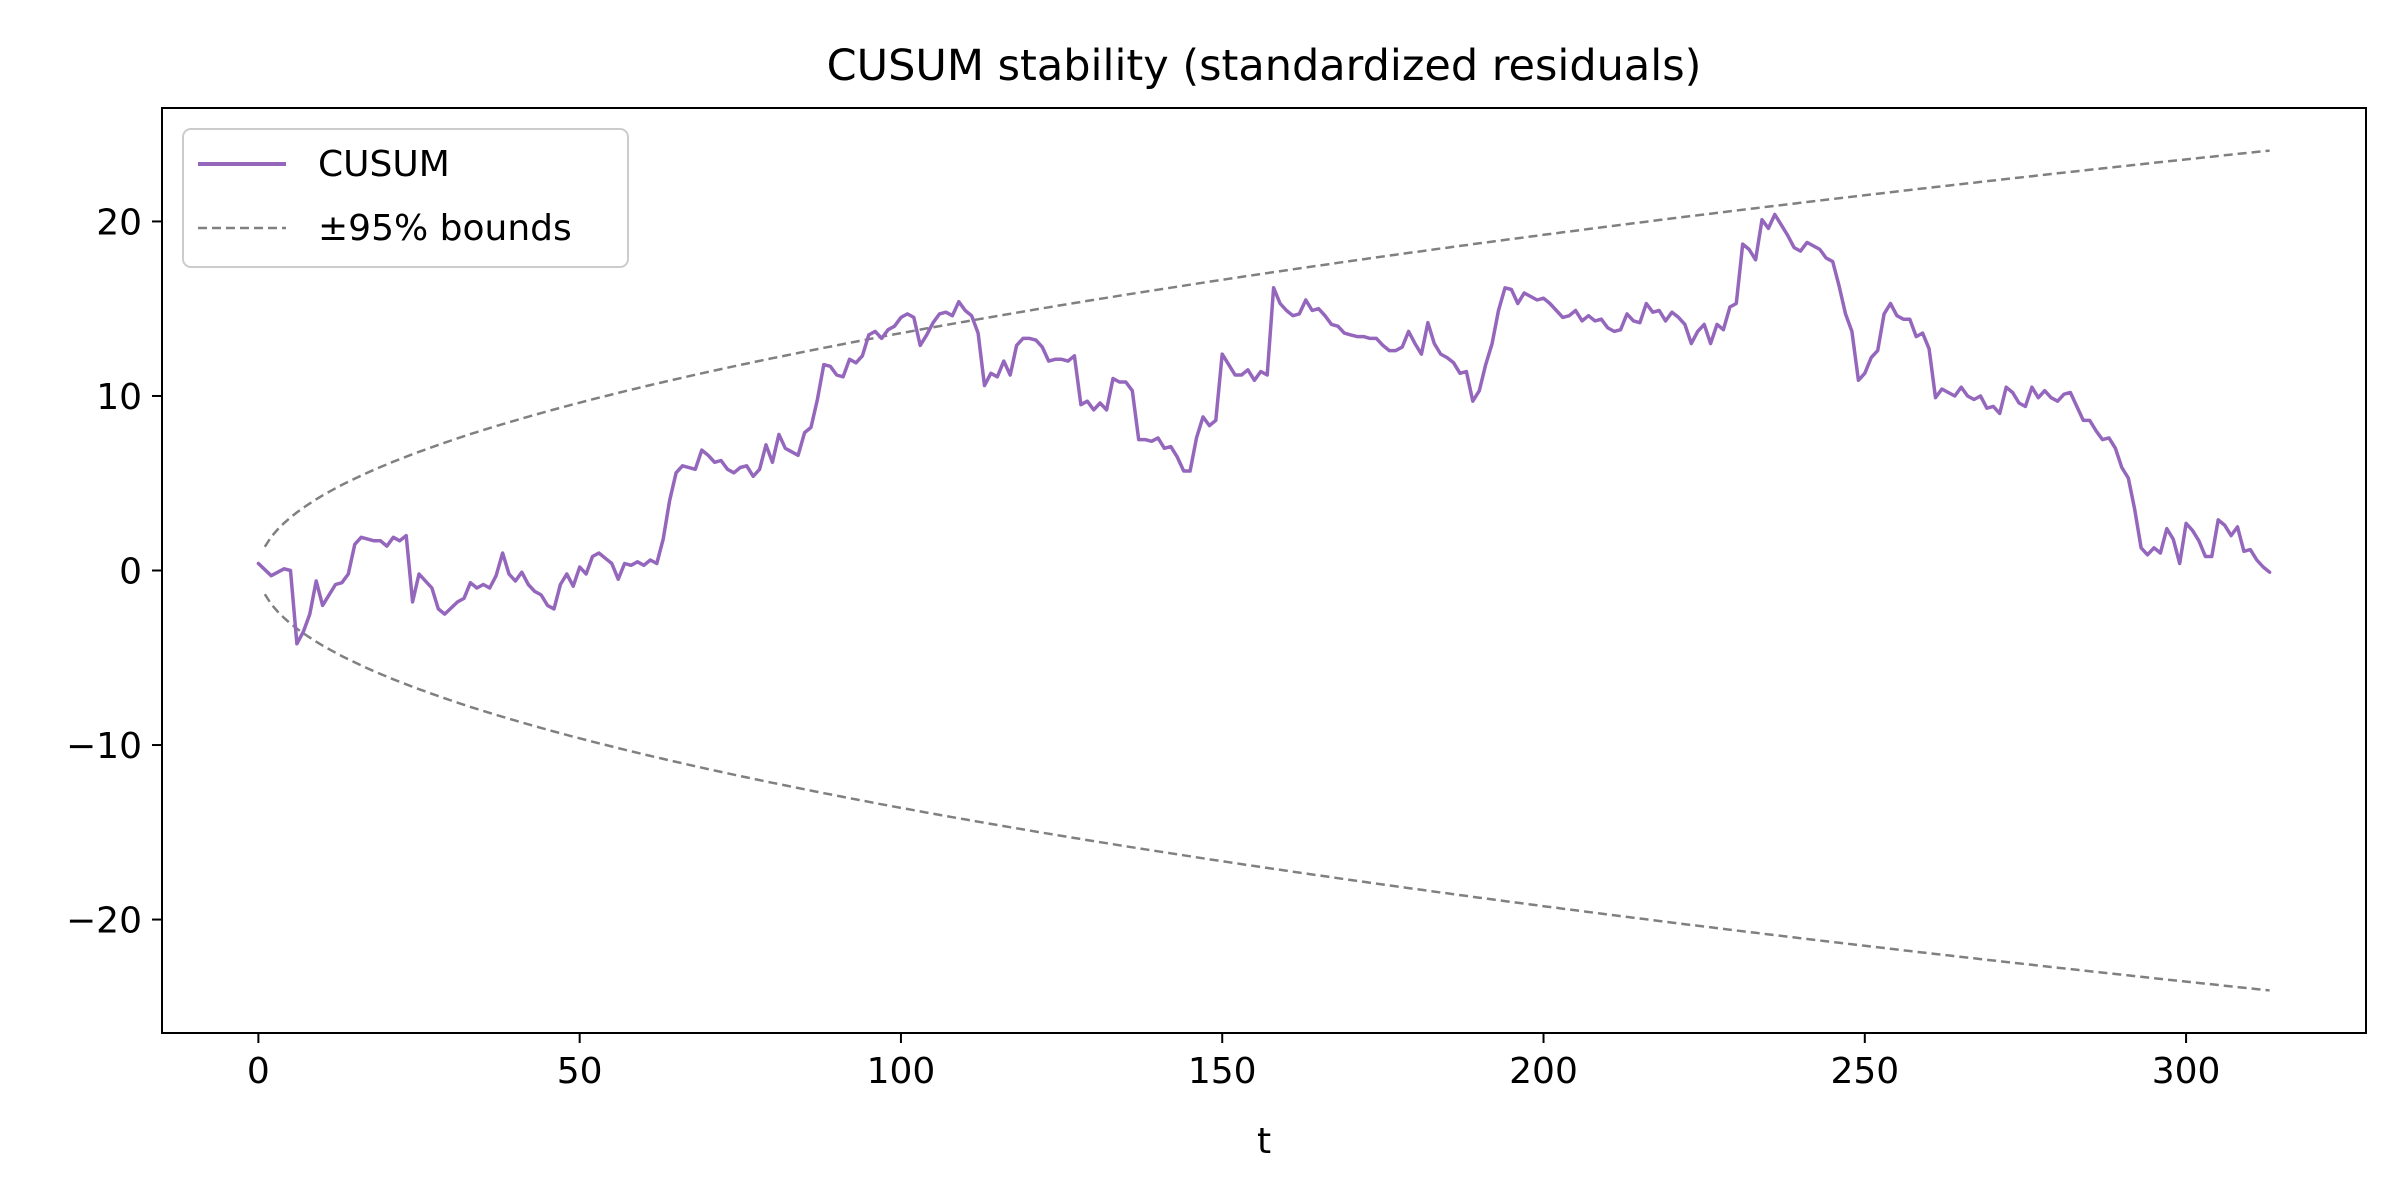 The image size is (2400, 1200). I want to click on y-tick-label: 10, so click(119, 397).